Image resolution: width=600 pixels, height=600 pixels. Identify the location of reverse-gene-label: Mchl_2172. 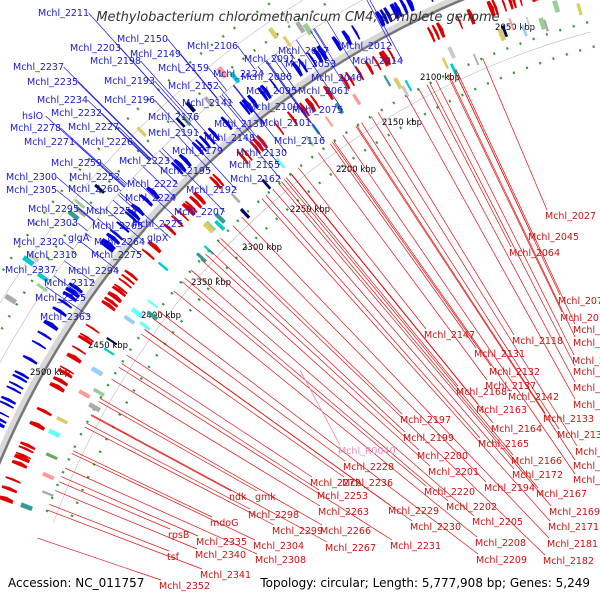
(537, 475).